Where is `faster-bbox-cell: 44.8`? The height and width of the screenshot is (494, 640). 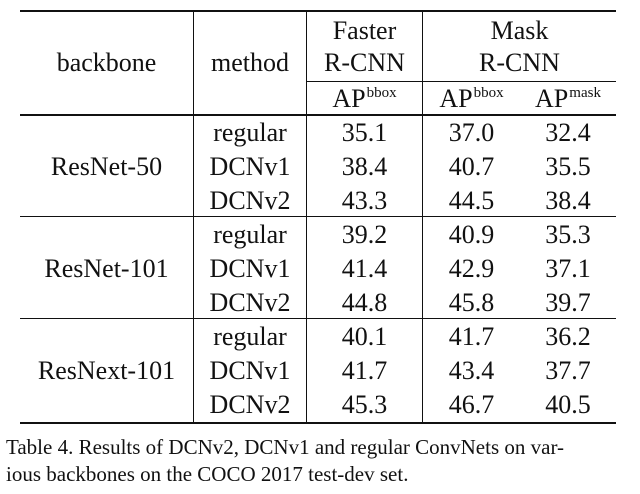
faster-bbox-cell: 44.8 is located at coordinates (364, 302).